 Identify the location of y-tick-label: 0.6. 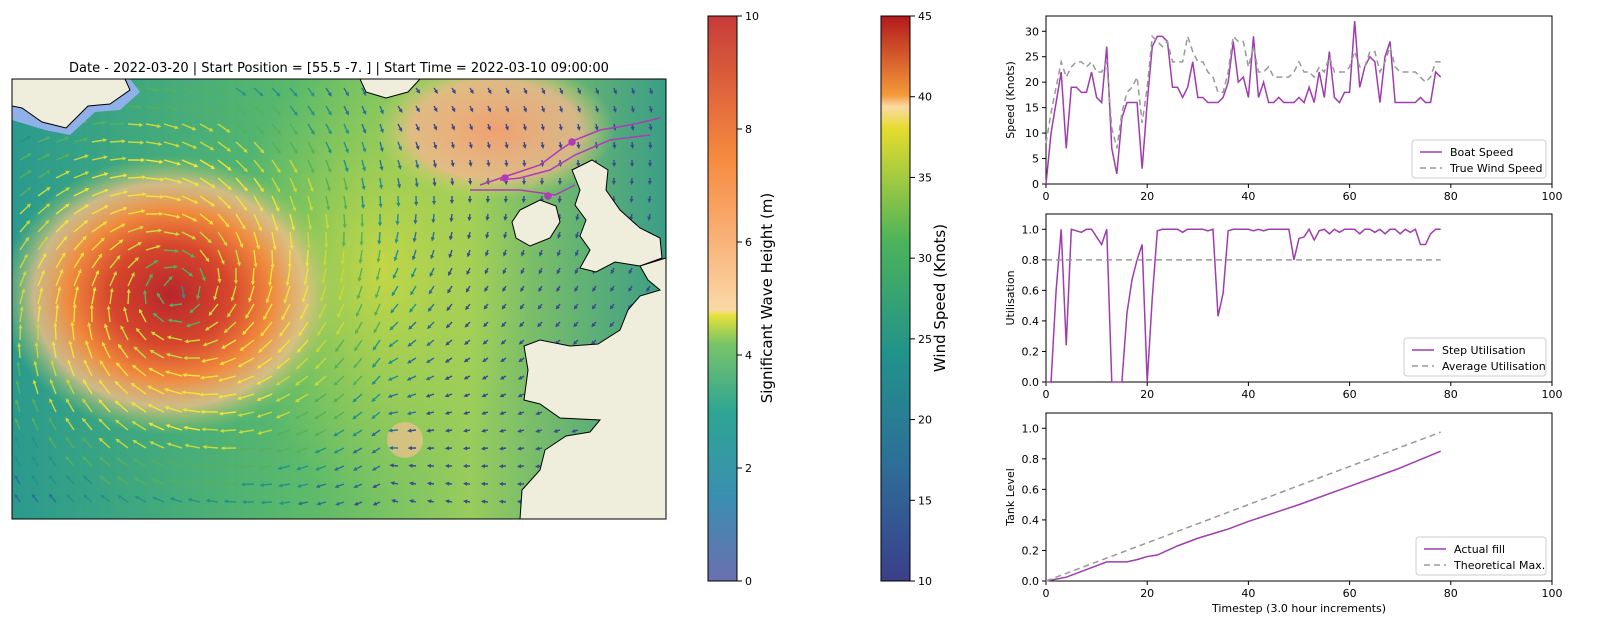
(1031, 290).